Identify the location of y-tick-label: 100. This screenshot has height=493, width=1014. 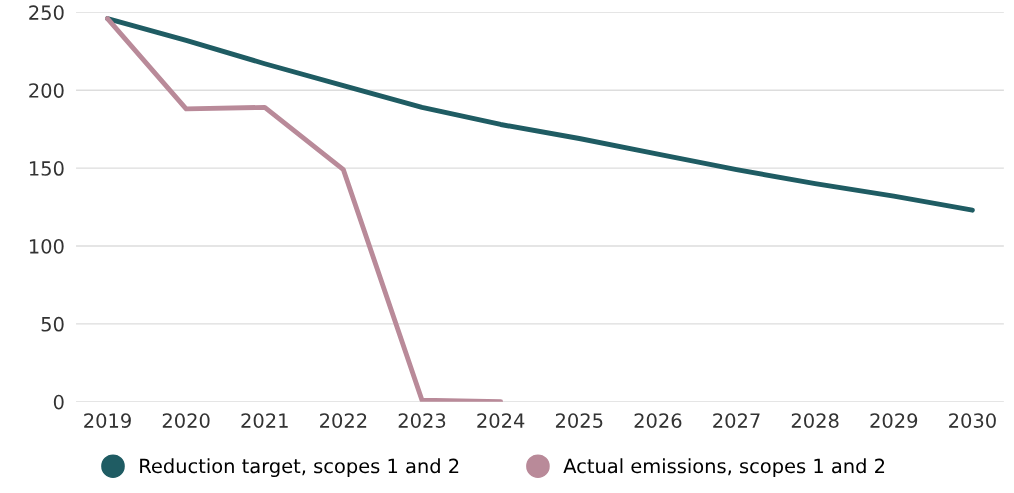
(46, 246).